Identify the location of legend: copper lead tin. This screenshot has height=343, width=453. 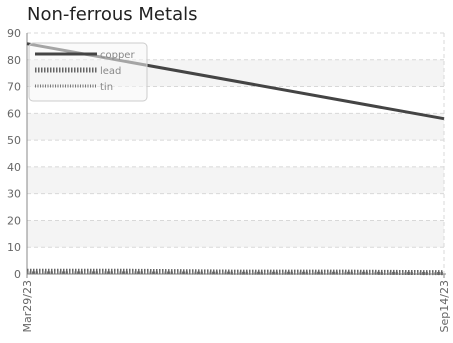
(88, 72).